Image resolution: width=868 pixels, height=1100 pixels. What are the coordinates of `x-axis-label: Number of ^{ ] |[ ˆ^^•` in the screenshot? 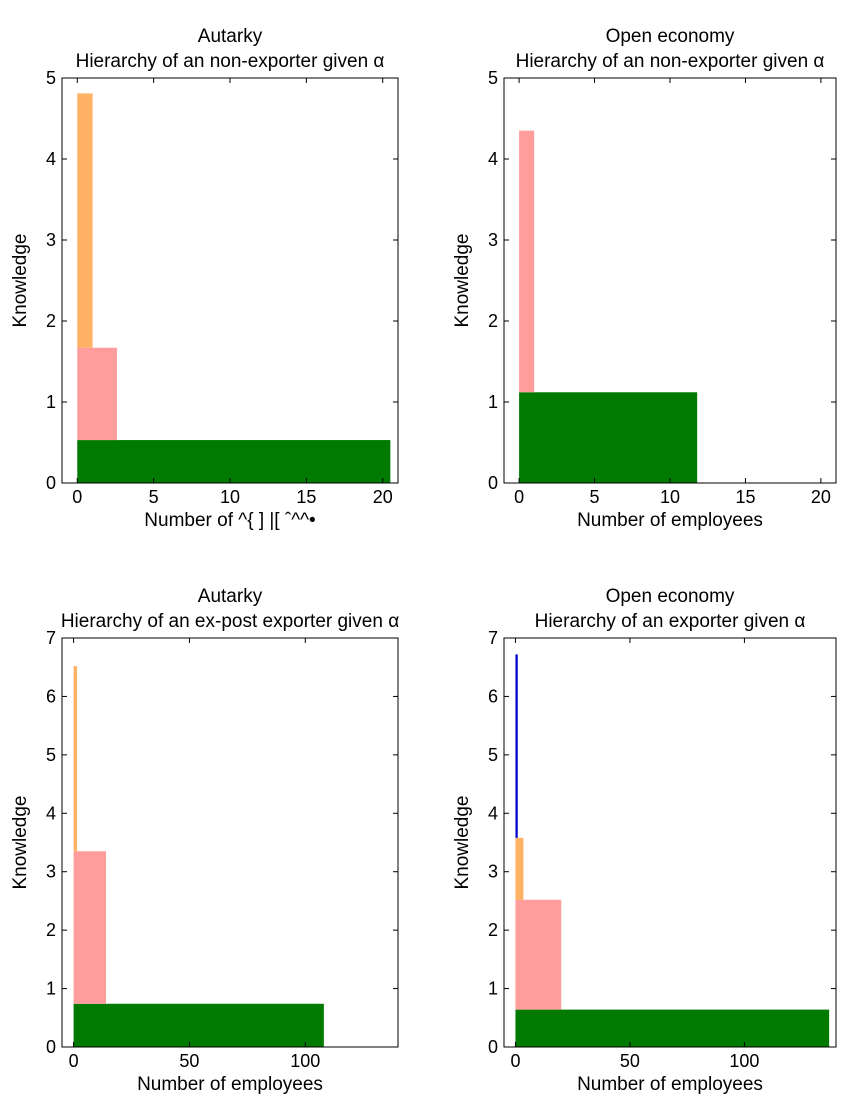 It's located at (229, 520).